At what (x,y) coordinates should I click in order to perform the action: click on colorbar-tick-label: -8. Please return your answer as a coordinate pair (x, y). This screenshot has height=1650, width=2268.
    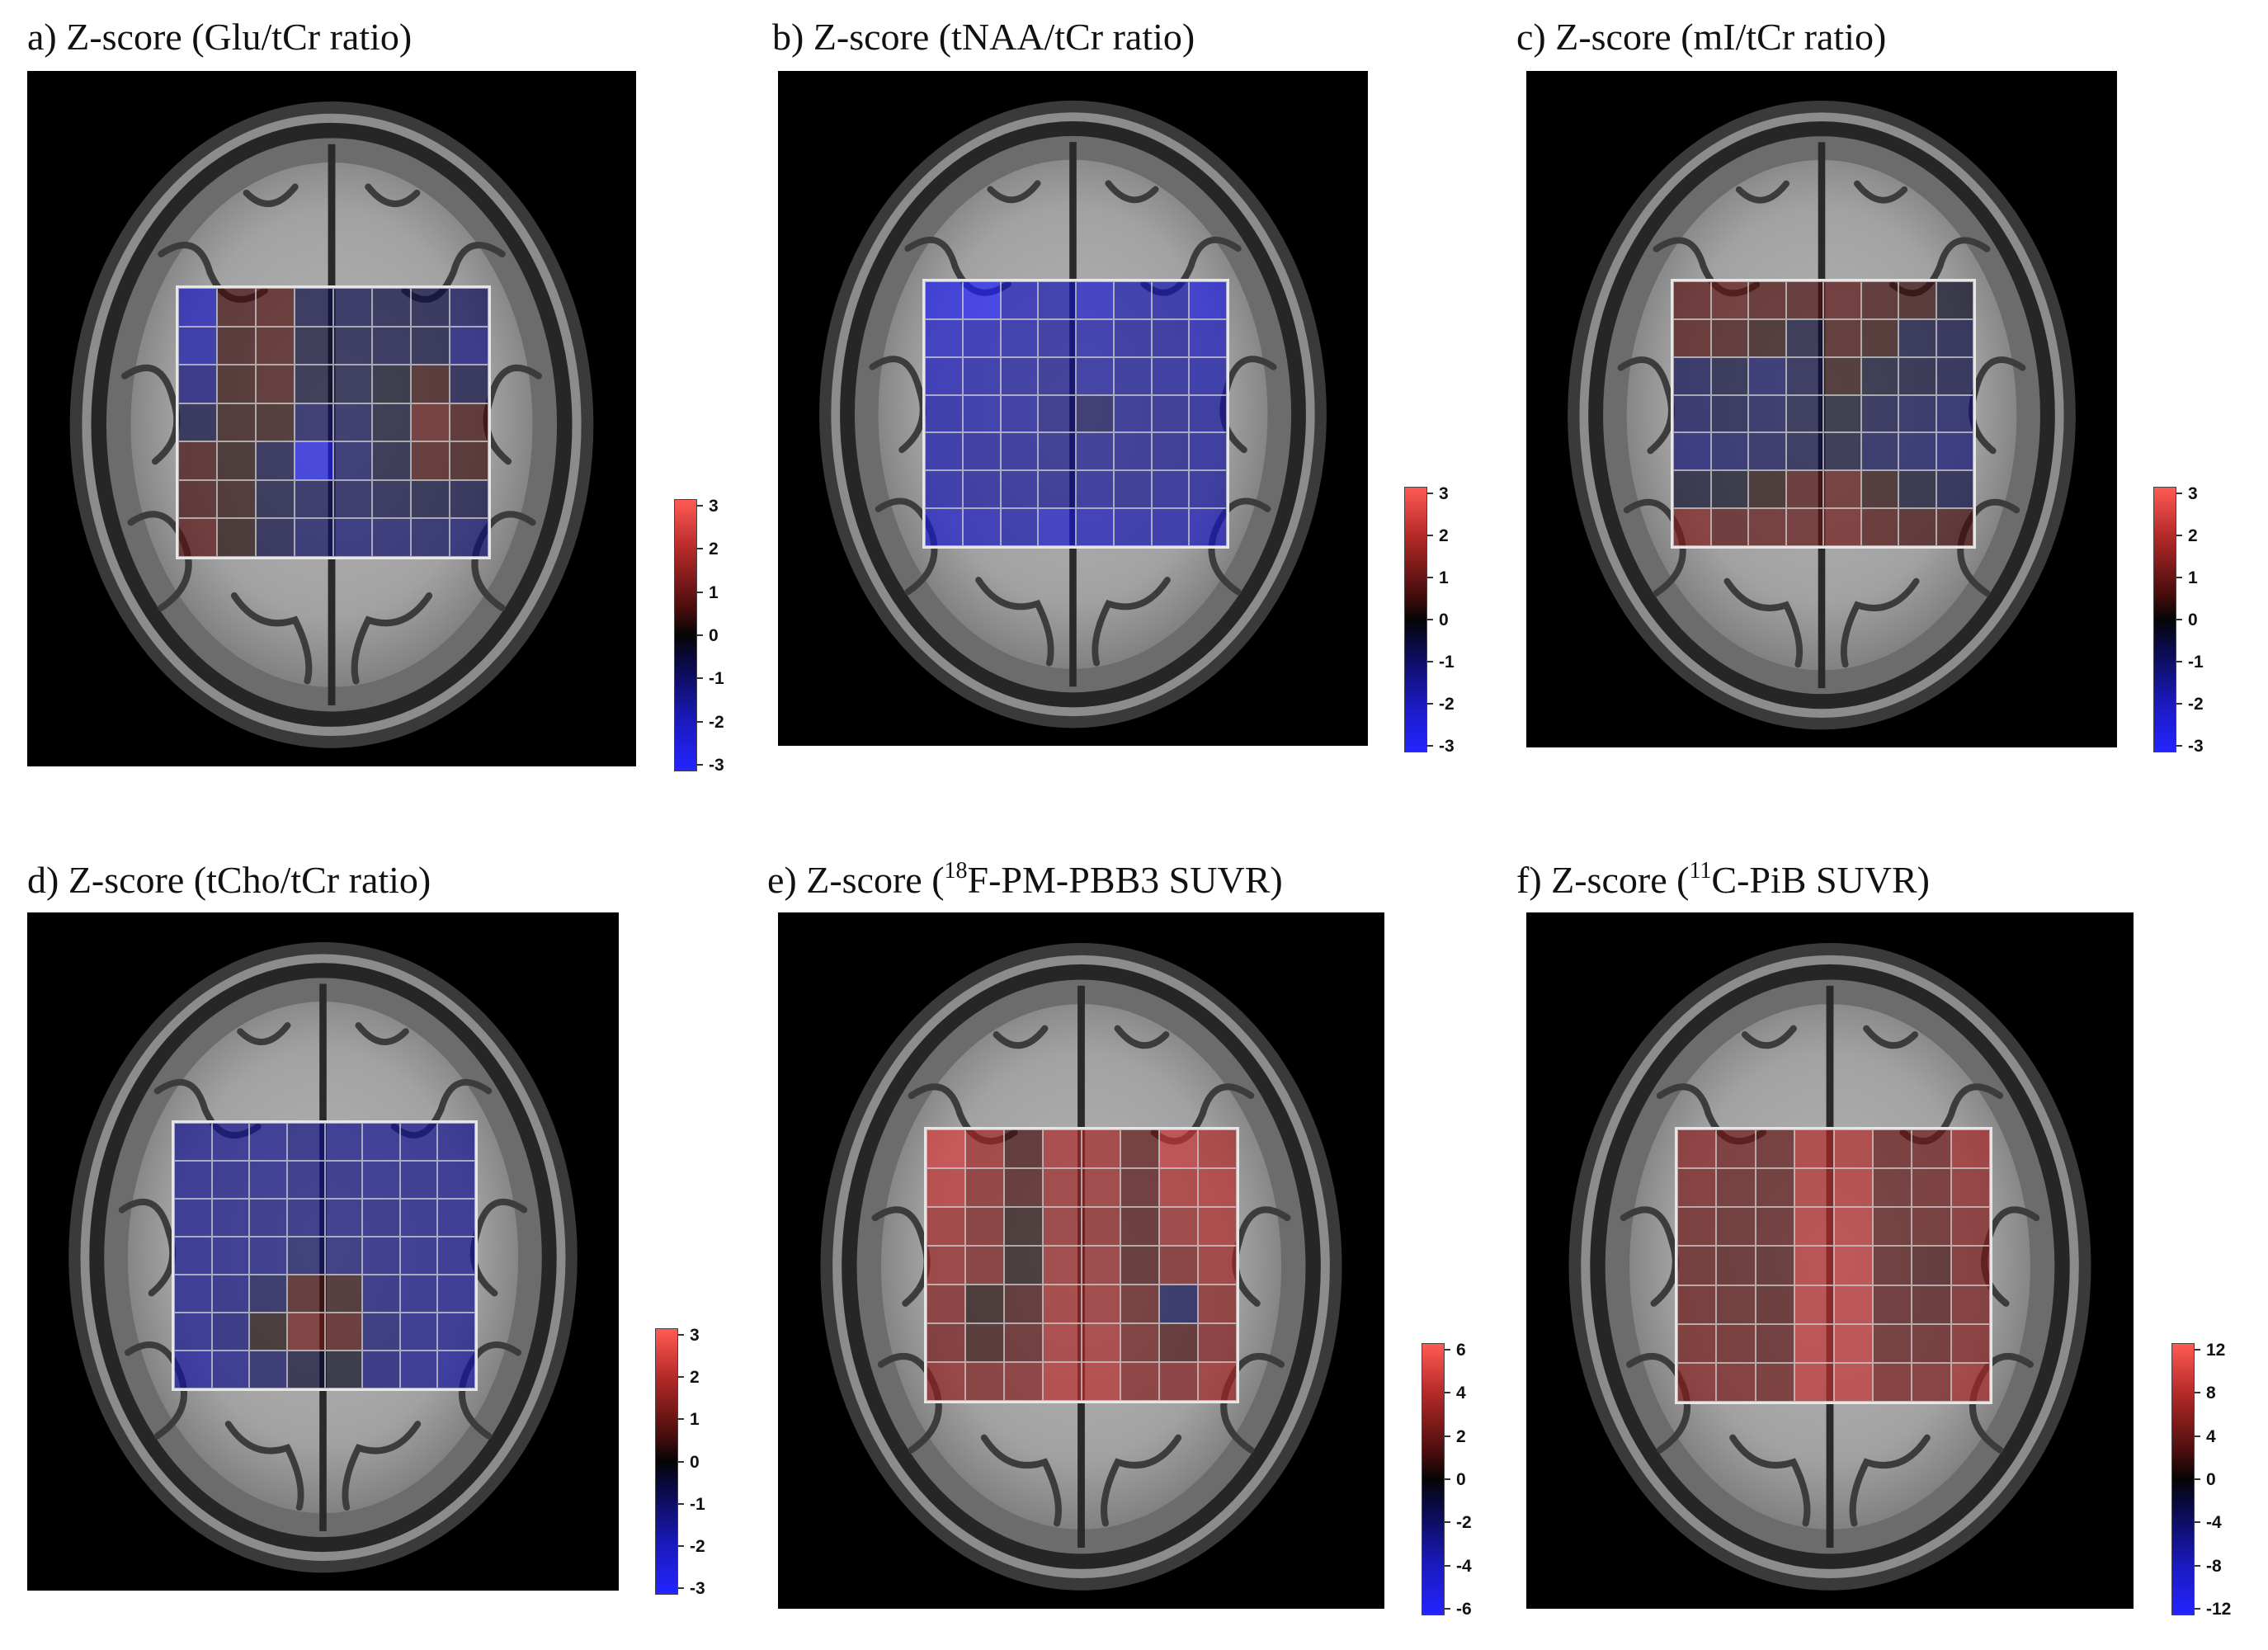
    Looking at the image, I should click on (2214, 1566).